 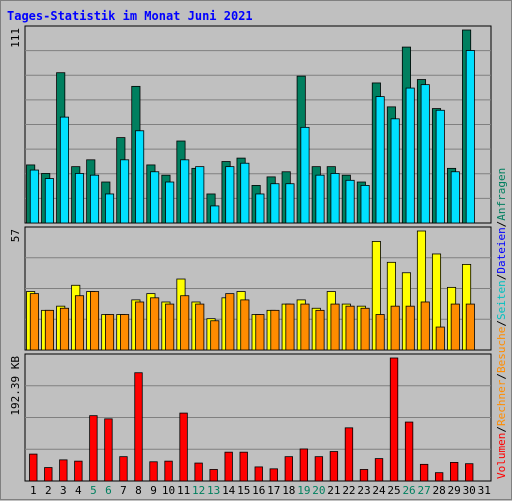 What do you see at coordinates (15, 38) in the screenshot?
I see `y-max-label: 111` at bounding box center [15, 38].